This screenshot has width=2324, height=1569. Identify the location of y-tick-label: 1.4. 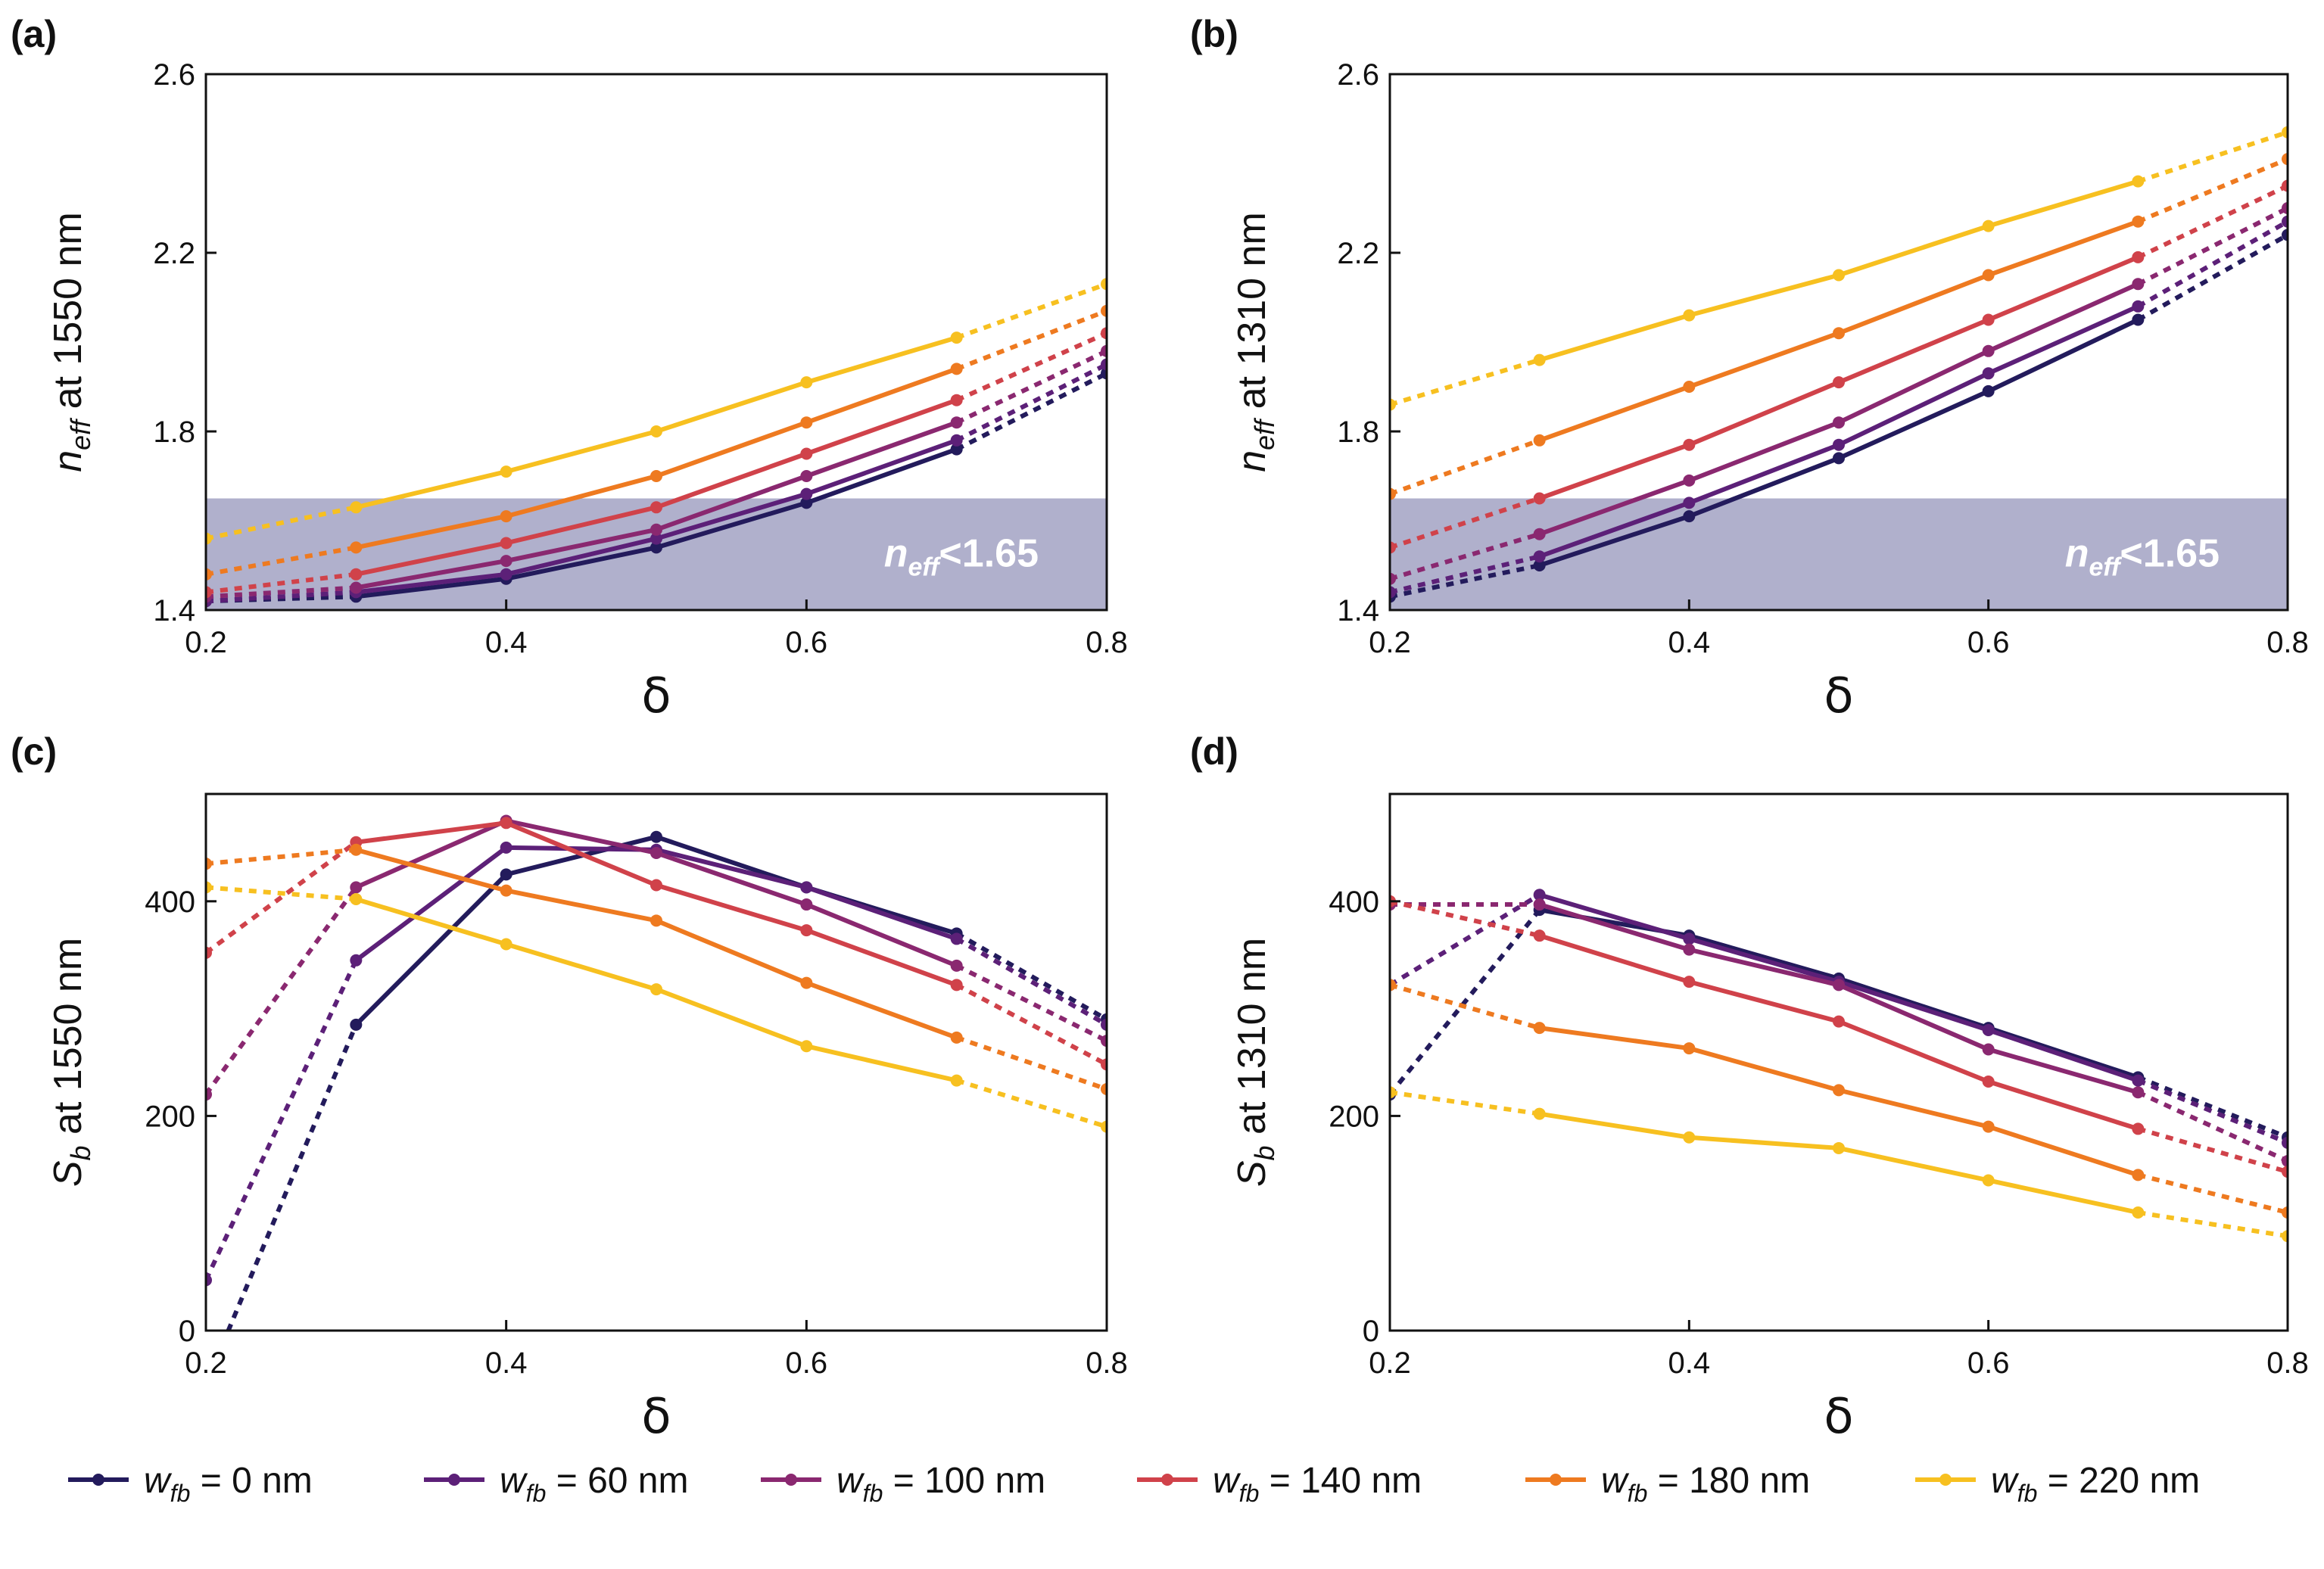
(174, 610).